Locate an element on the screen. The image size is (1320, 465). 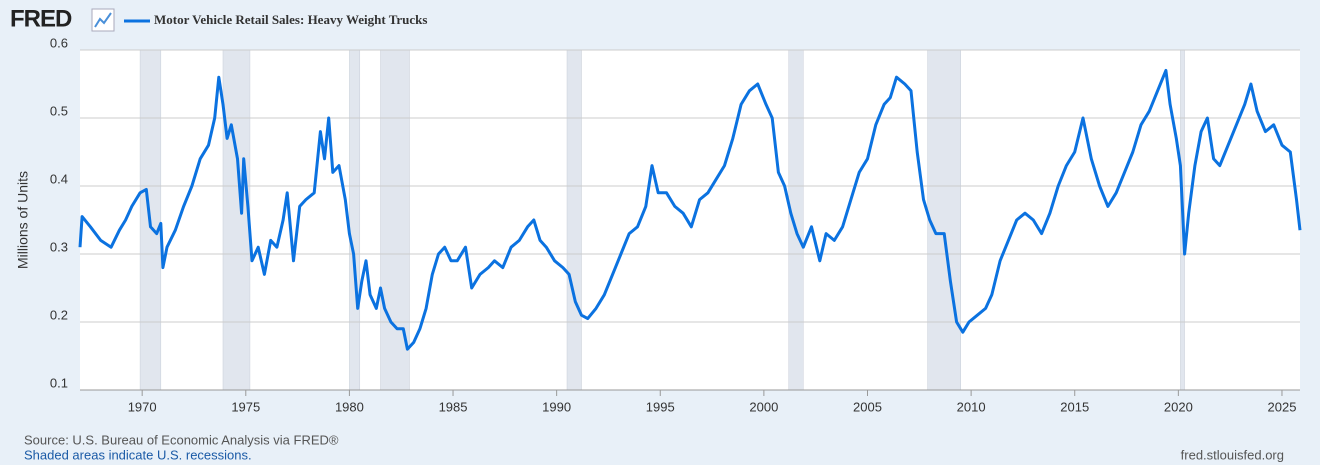
y-tick-label: 0.2 is located at coordinates (59, 314).